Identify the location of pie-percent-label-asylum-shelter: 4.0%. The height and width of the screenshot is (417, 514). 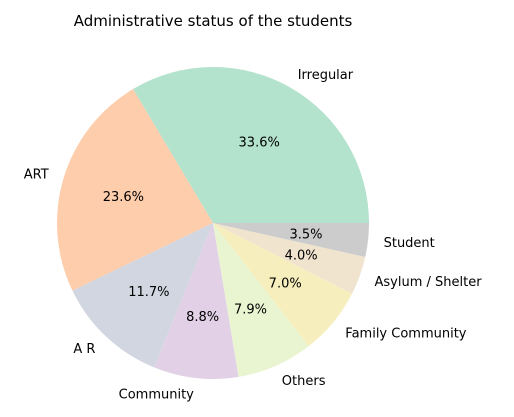
(301, 256).